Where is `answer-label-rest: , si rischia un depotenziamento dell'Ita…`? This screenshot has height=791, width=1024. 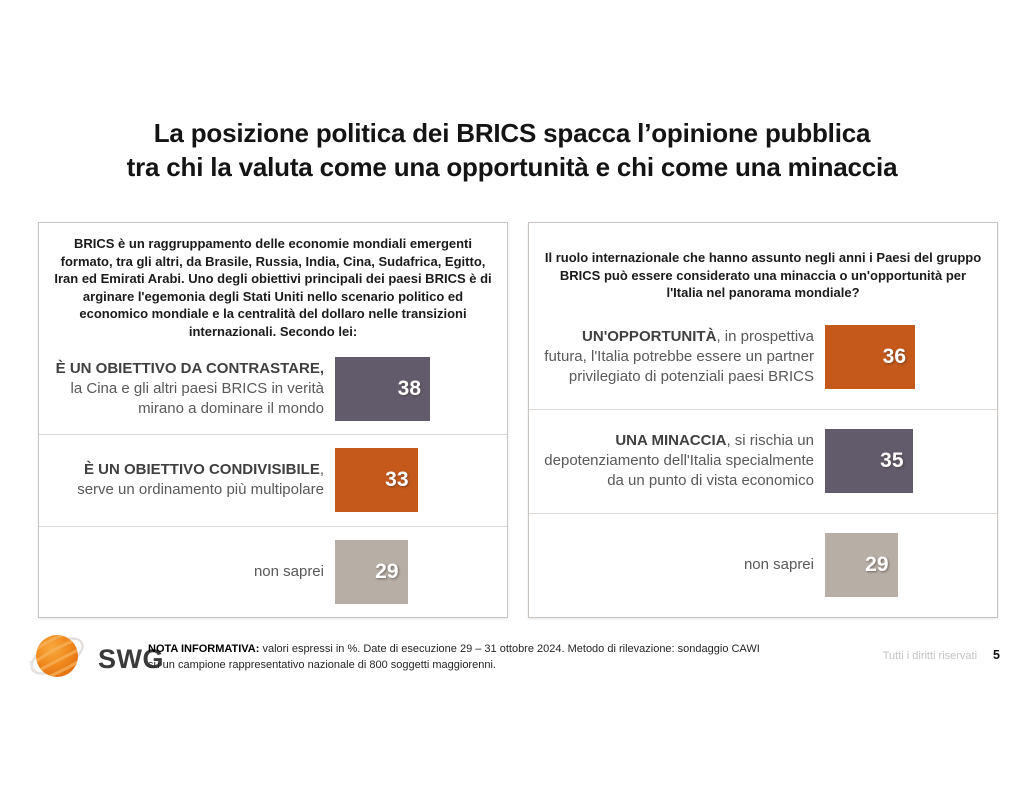
answer-label-rest: , si rischia un depotenziamento dell'Ita… is located at coordinates (679, 461).